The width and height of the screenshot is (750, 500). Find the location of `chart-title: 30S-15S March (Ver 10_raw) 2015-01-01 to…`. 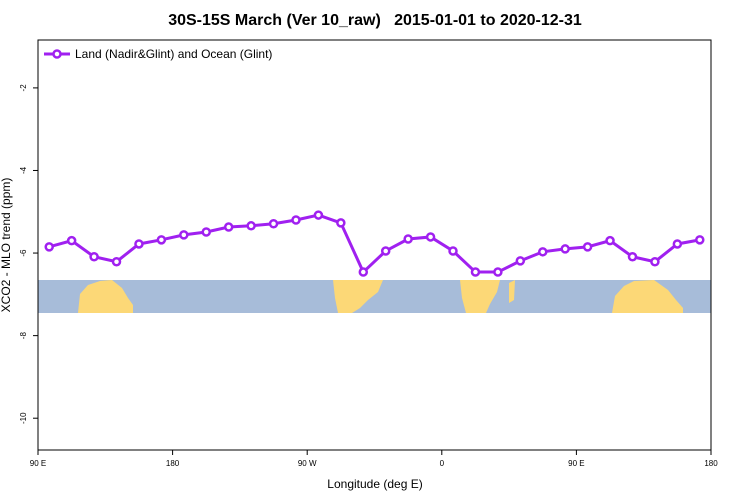

chart-title: 30S-15S March (Ver 10_raw) 2015-01-01 to… is located at coordinates (375, 20).